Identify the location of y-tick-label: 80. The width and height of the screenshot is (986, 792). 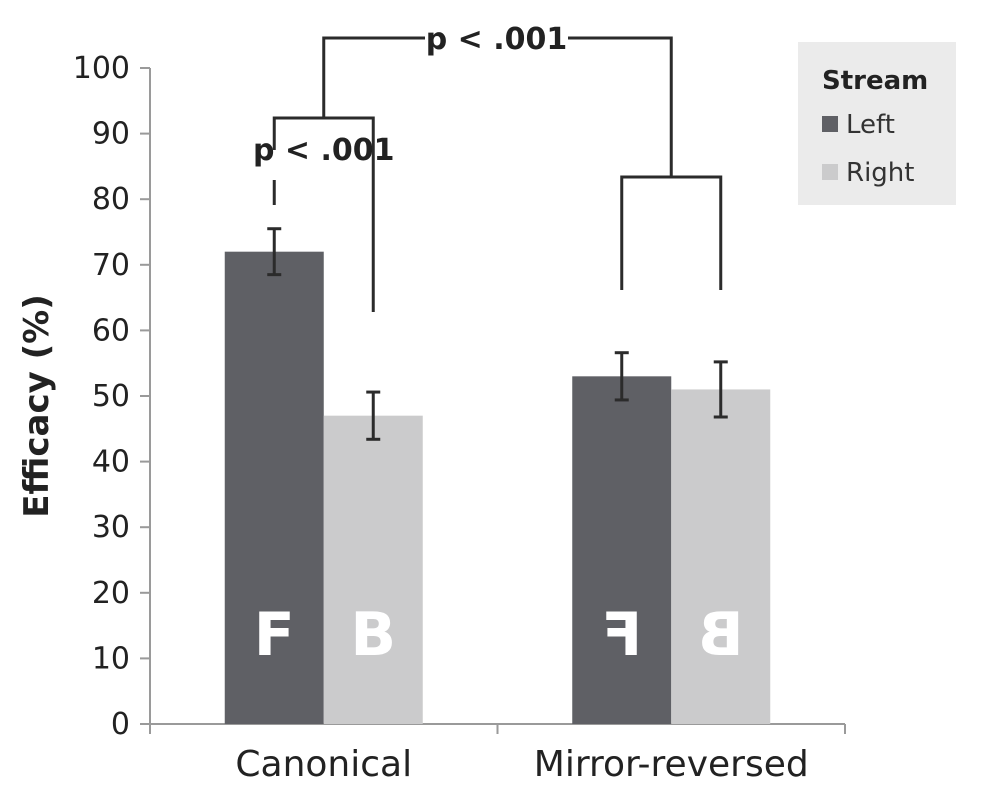
(111, 199).